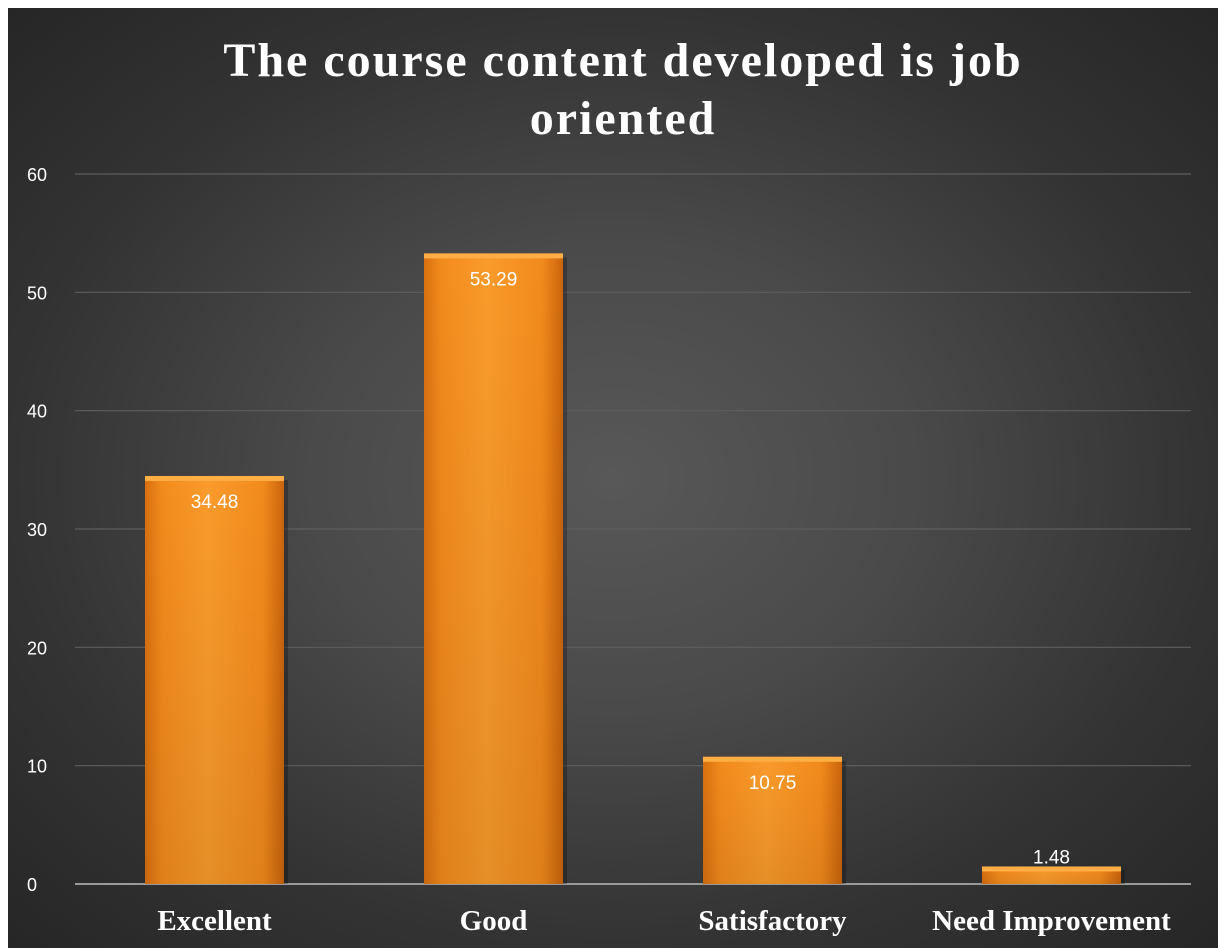 This screenshot has width=1218, height=948. Describe the element at coordinates (1051, 857) in the screenshot. I see `data-label: 1.48` at that location.